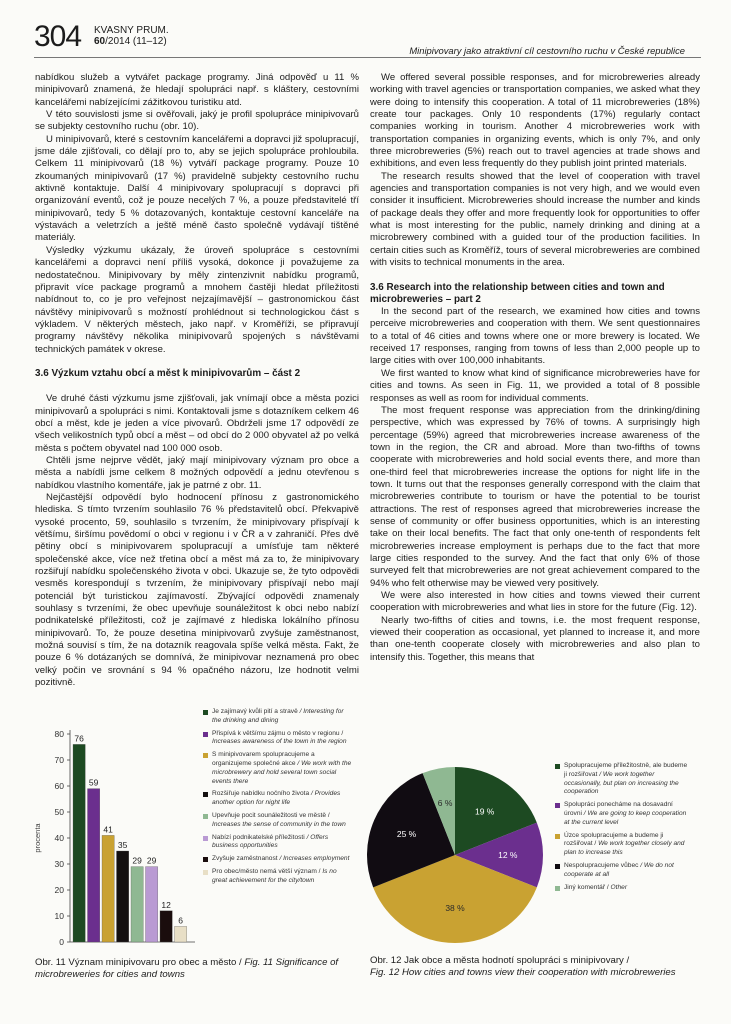 This screenshot has height=1024, width=731. I want to click on slice-label: 38 %, so click(455, 908).